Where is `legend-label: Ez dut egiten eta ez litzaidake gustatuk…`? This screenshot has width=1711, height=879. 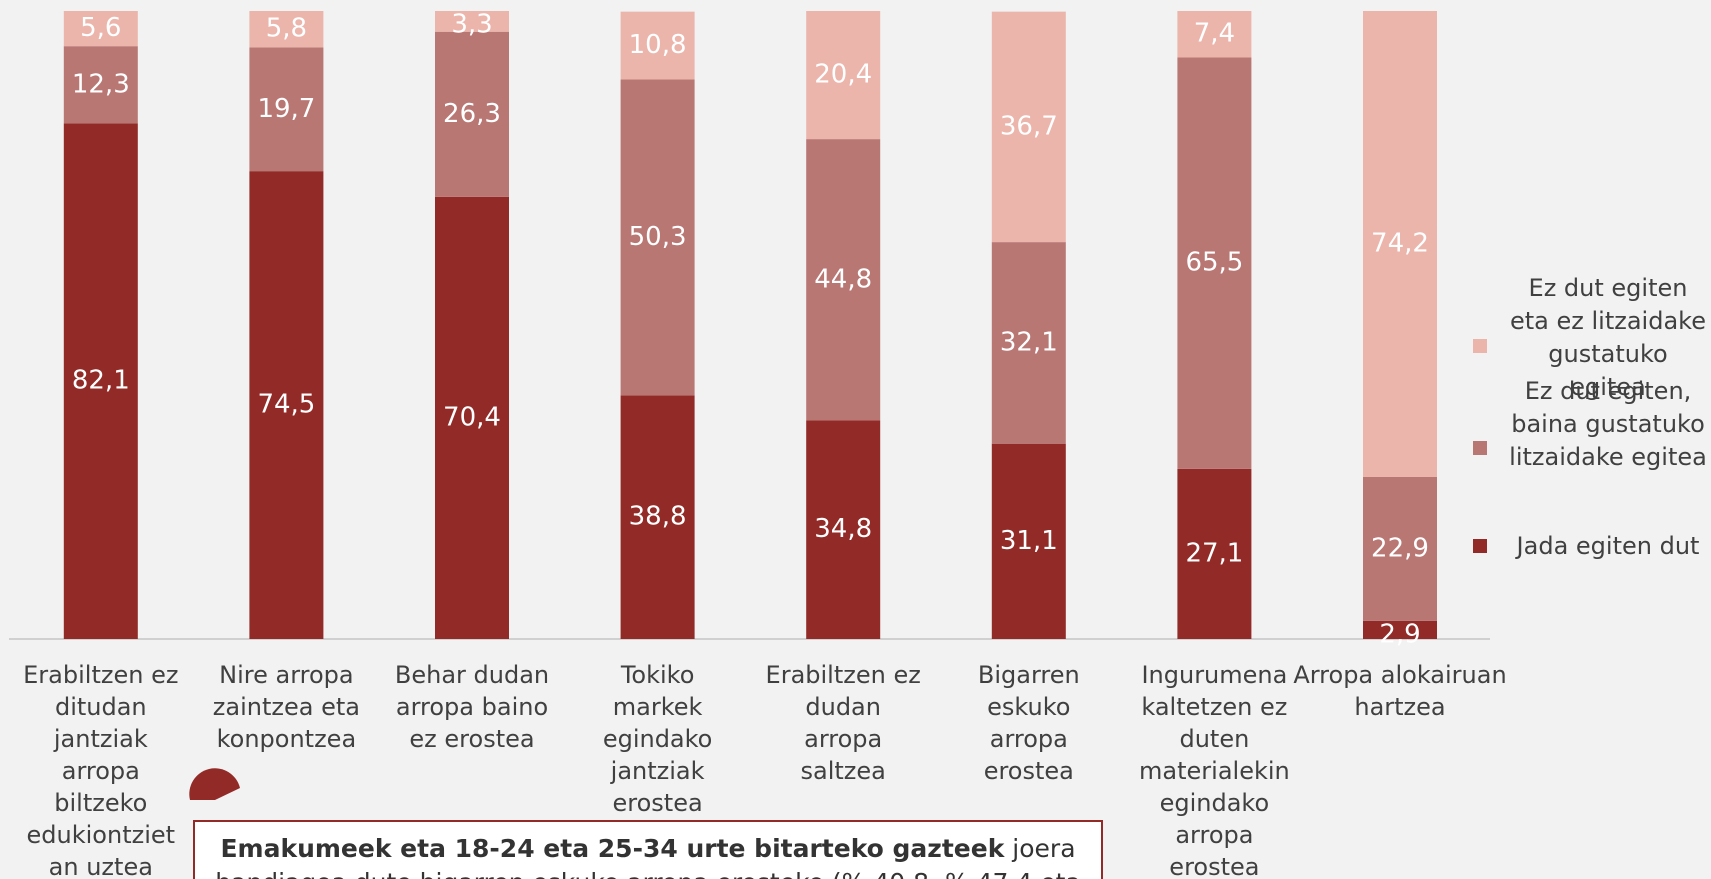
legend-label: Ez dut egiten eta ez litzaidake gustatuk… is located at coordinates (1608, 337).